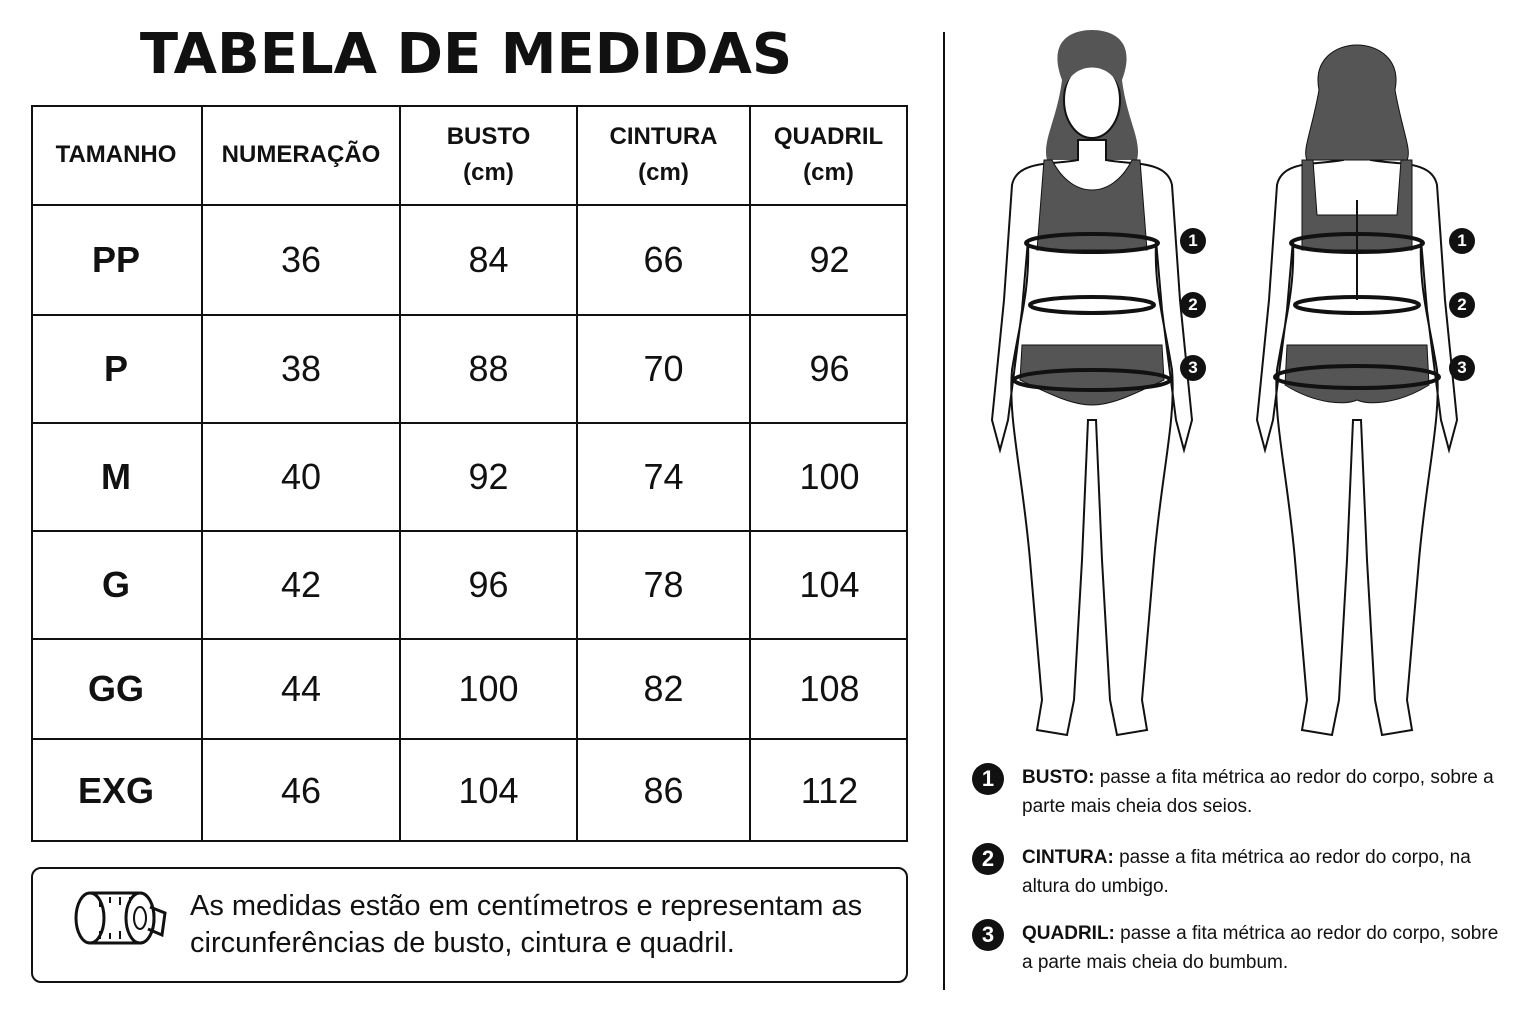 The image size is (1536, 1024). What do you see at coordinates (988, 935) in the screenshot?
I see `badge: 3` at bounding box center [988, 935].